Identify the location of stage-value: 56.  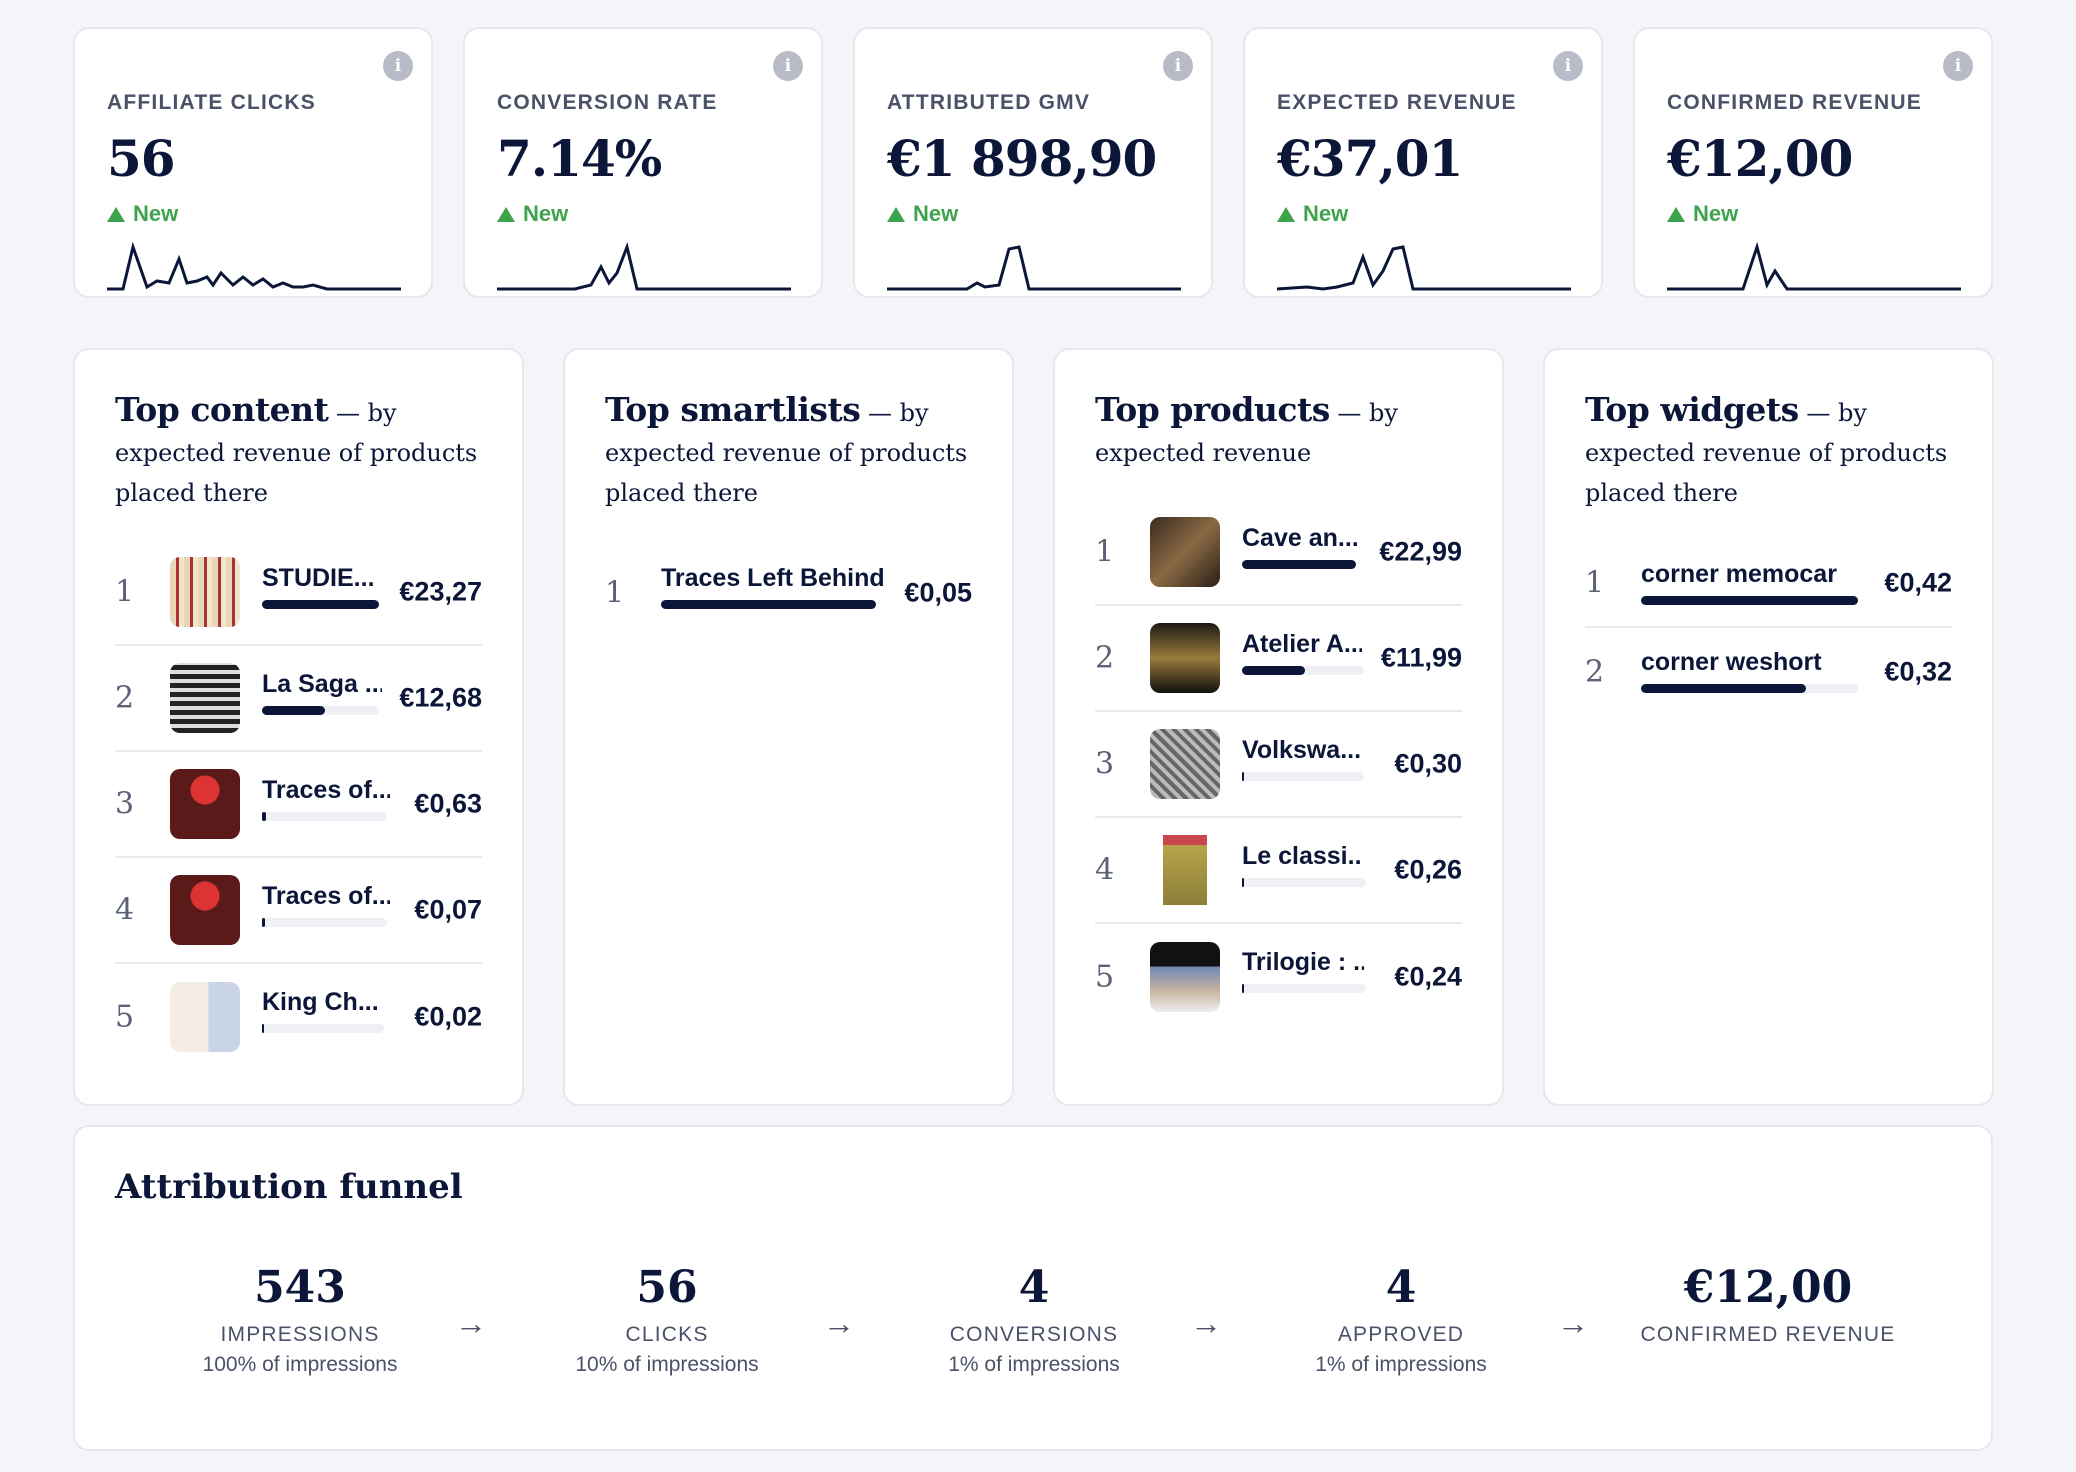
(667, 1287).